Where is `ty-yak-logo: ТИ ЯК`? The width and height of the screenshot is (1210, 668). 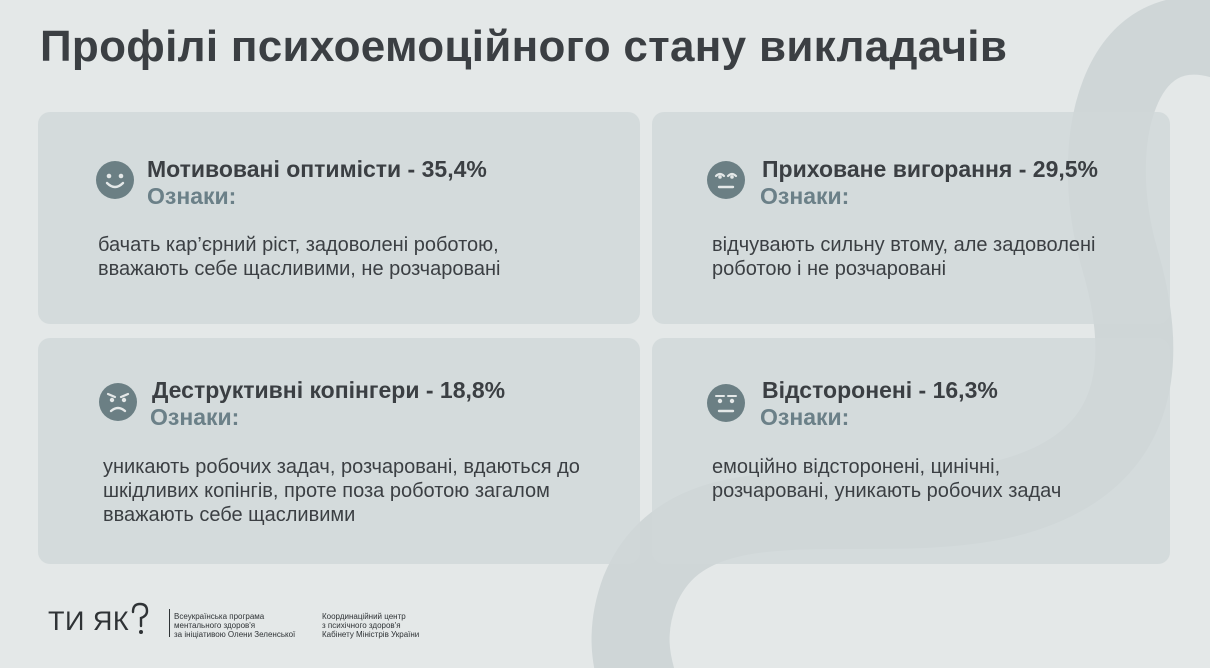 ty-yak-logo: ТИ ЯК is located at coordinates (99, 619).